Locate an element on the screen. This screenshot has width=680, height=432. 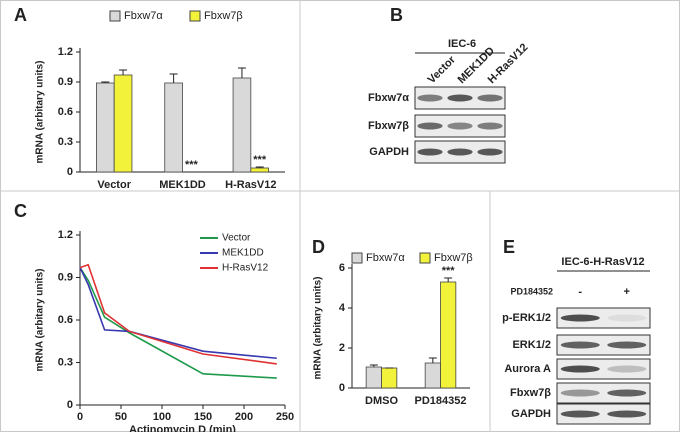
lane-label: H-RasV12 is located at coordinates (508, 63).